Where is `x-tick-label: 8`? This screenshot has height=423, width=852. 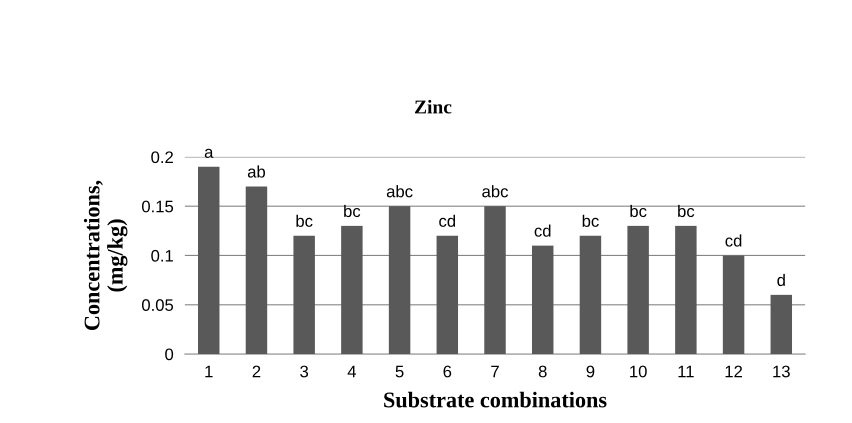
x-tick-label: 8 is located at coordinates (542, 372).